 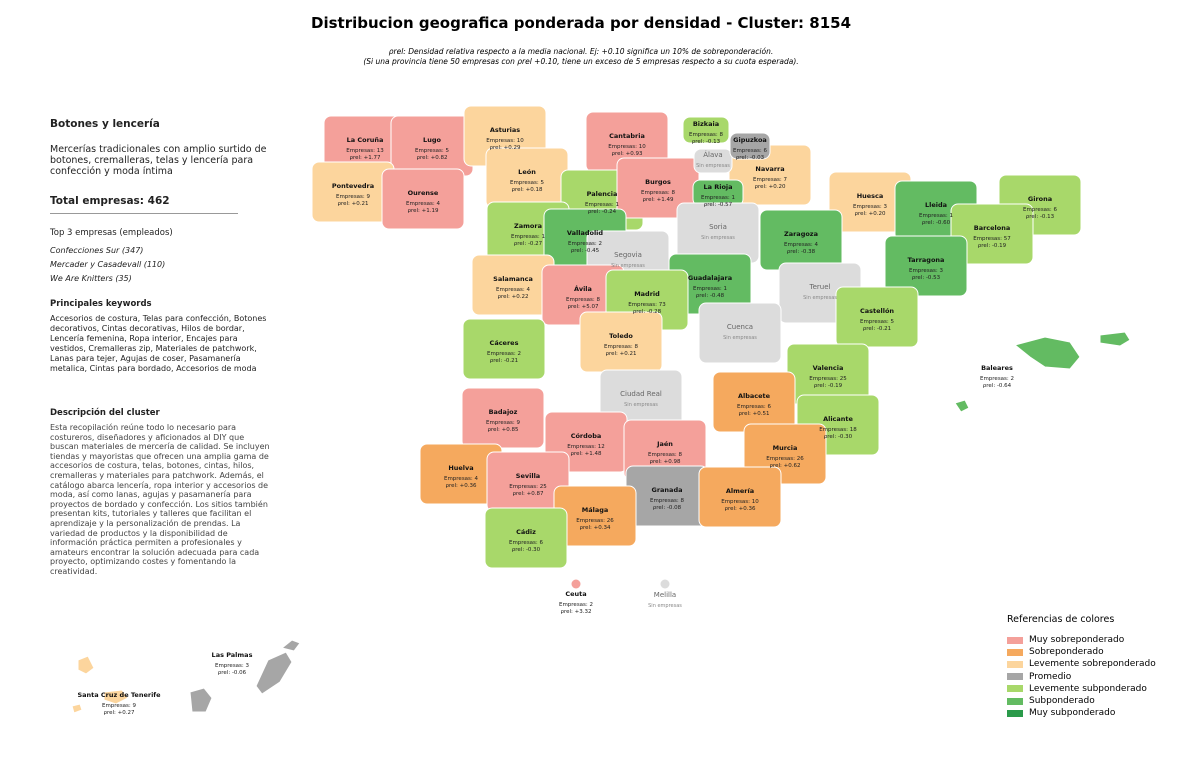 I want to click on province-rho: ρrel: -0.21, so click(x=504, y=361).